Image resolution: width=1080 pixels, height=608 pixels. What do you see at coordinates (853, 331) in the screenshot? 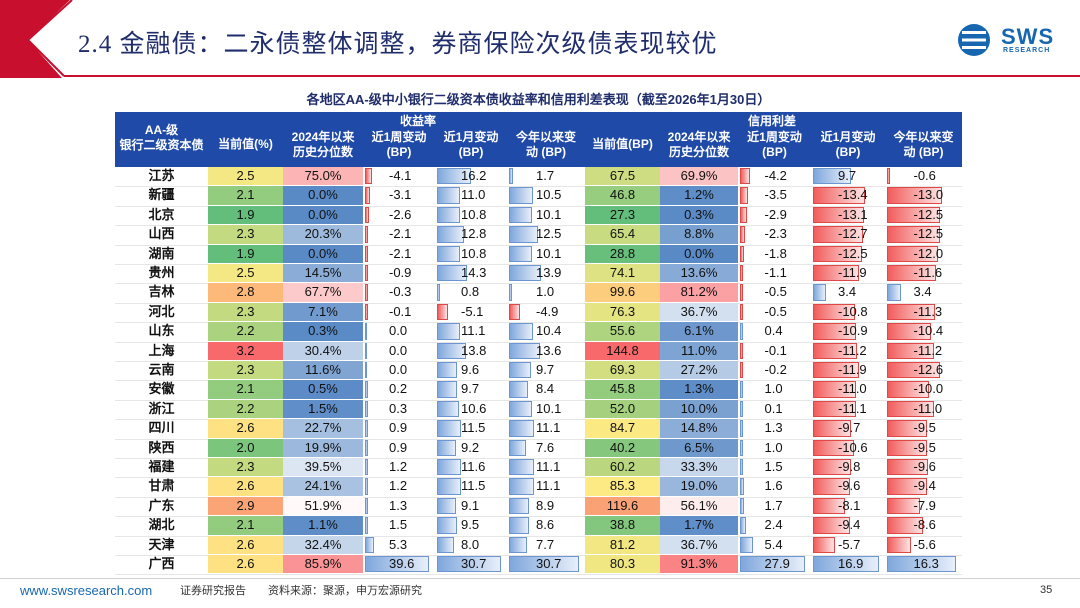
I see `cell-value: -10.9` at bounding box center [853, 331].